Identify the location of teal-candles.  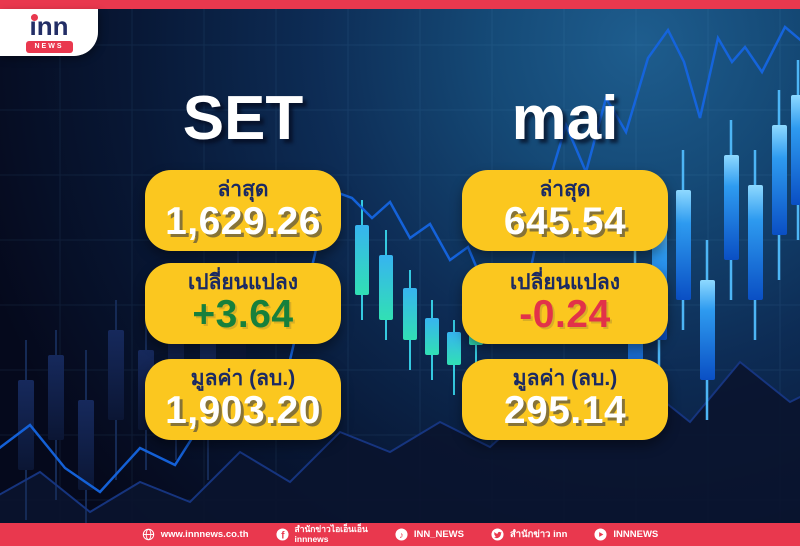
(419, 297).